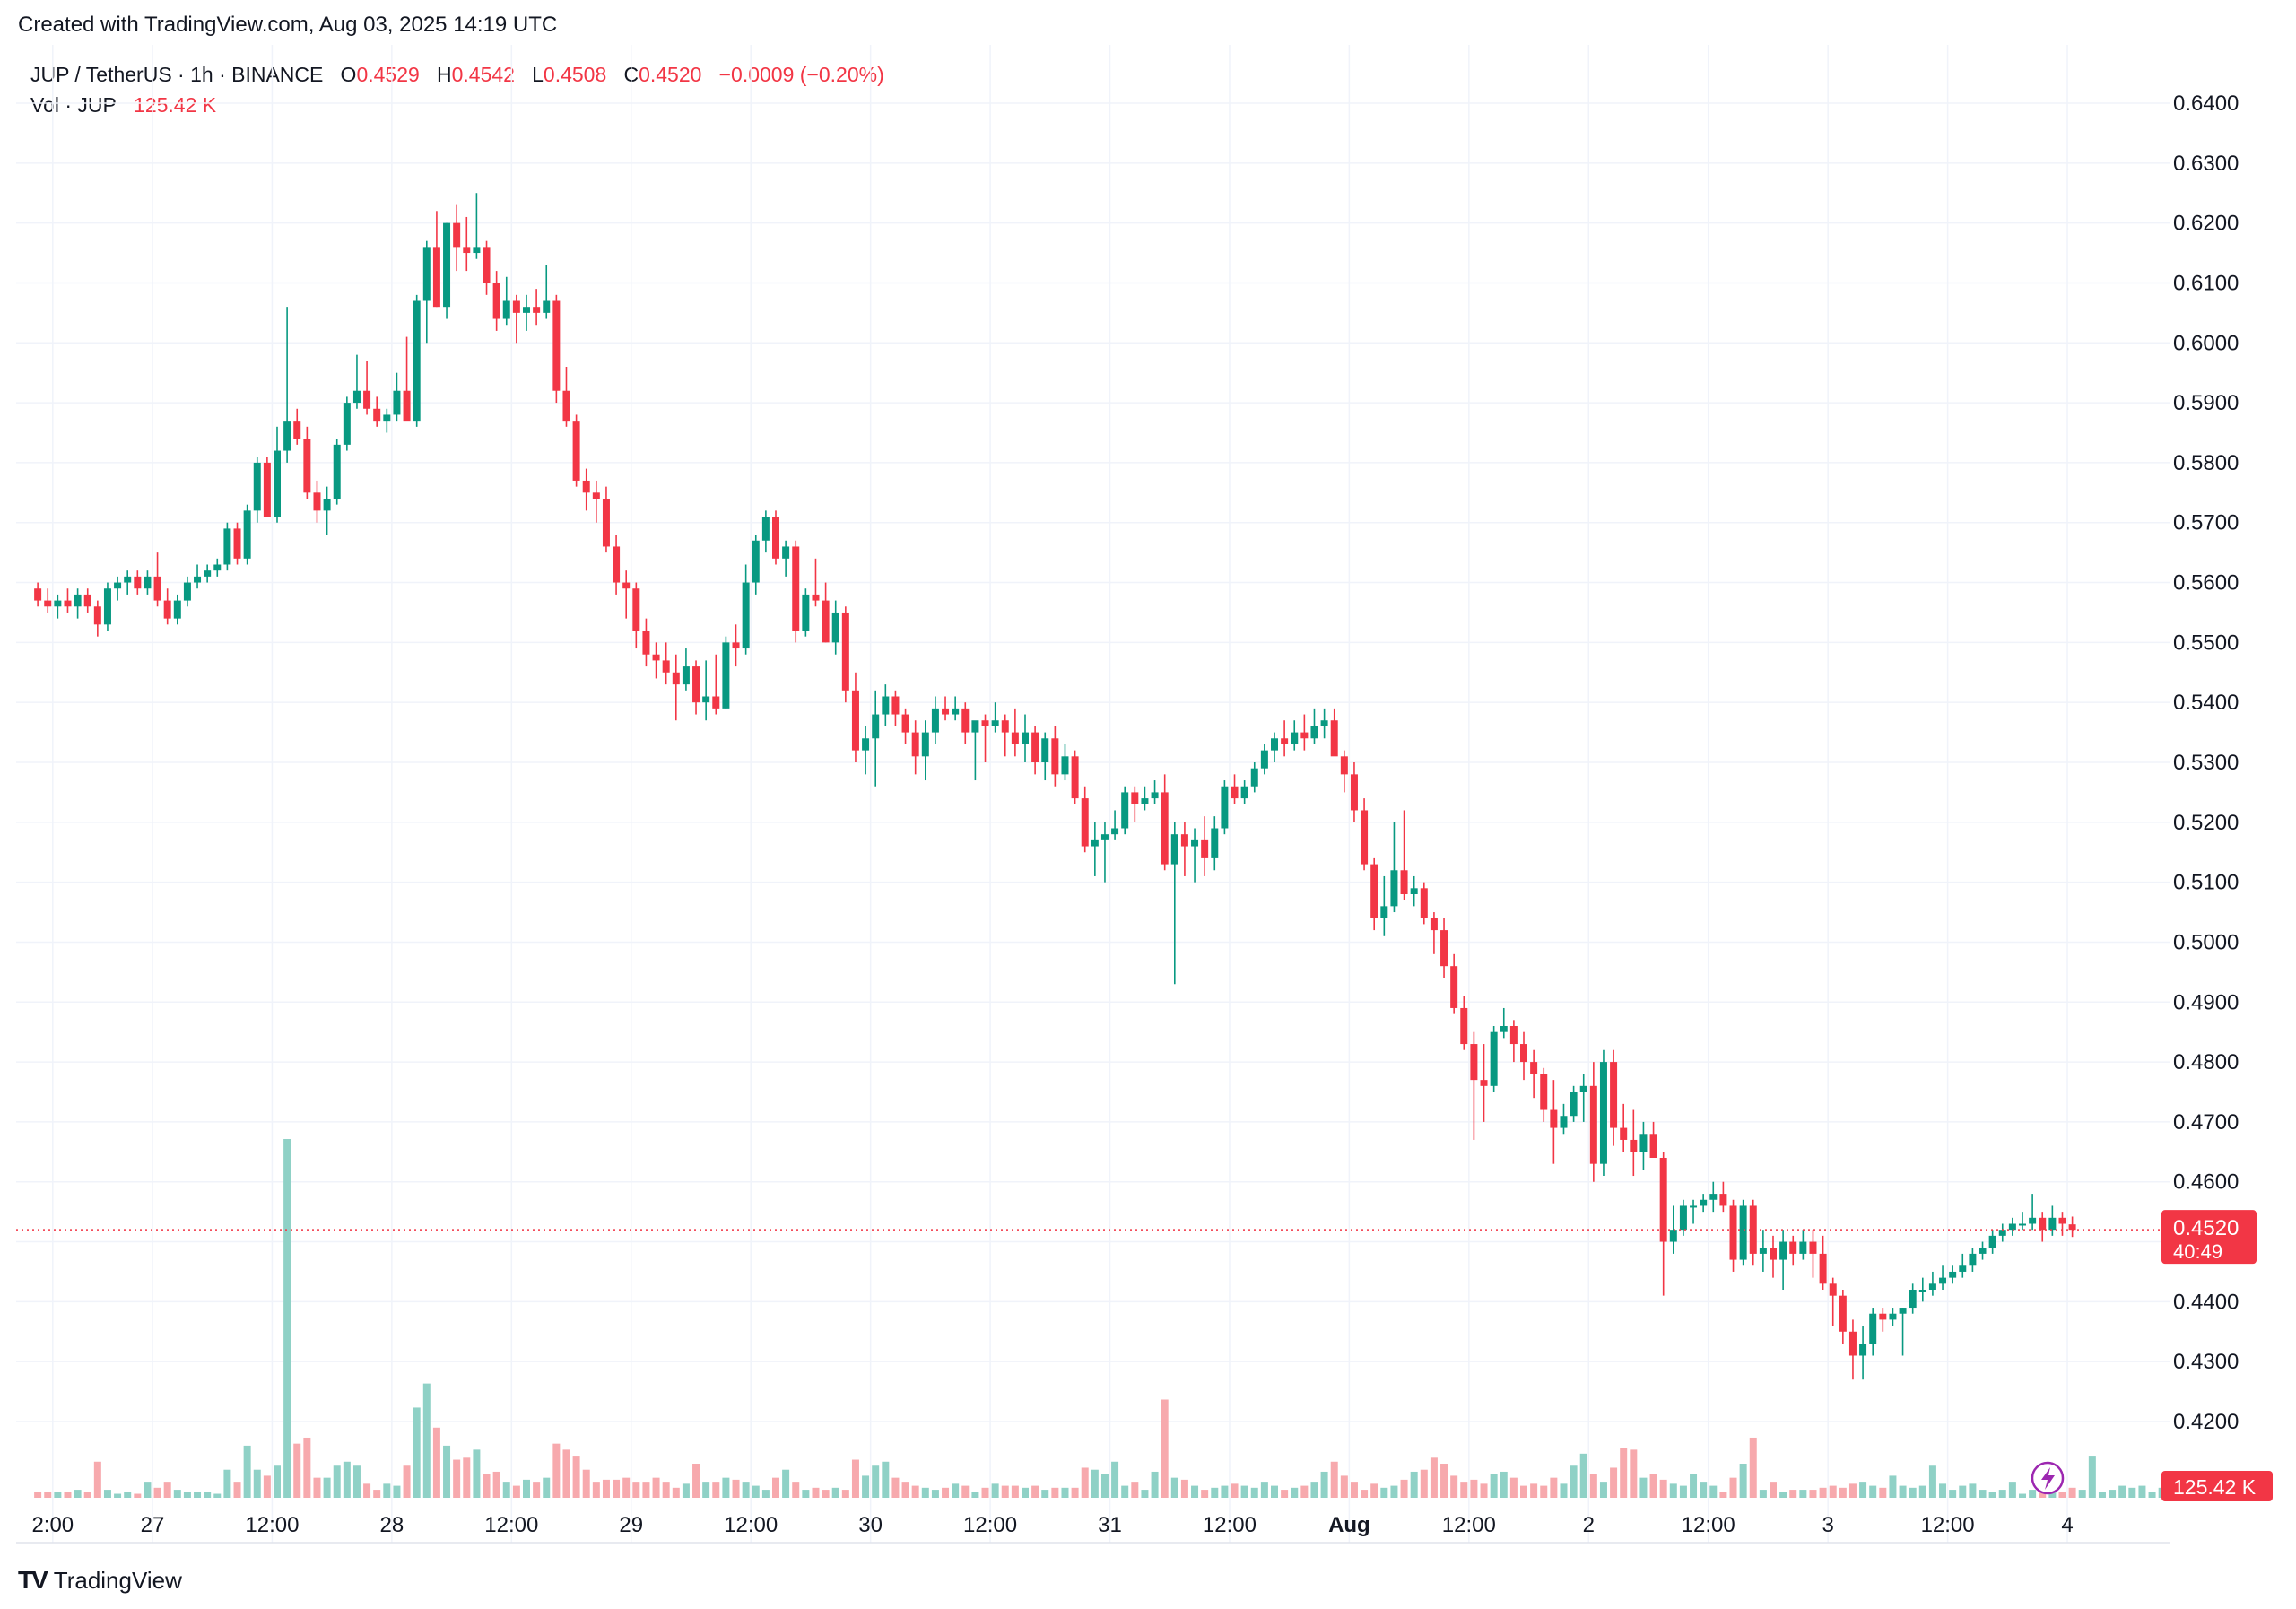 The height and width of the screenshot is (1609, 2296). What do you see at coordinates (2197, 1251) in the screenshot?
I see `countdown-text: 40:49` at bounding box center [2197, 1251].